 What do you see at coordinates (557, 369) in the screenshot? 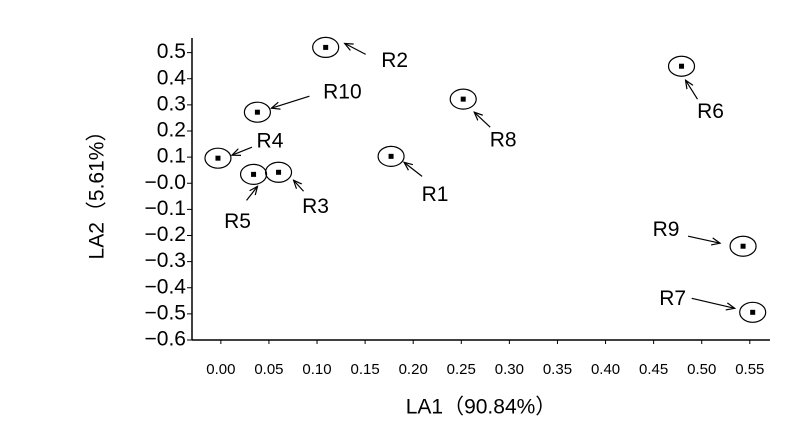
I see `x-tick-label: 0.35` at bounding box center [557, 369].